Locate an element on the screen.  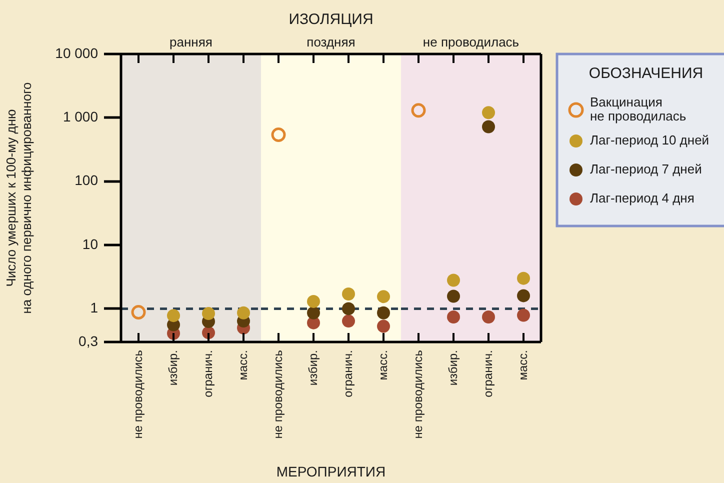
y-axis-title: Число умерших к 100-му дню на одного первично инфицированного is located at coordinates (18, 198).